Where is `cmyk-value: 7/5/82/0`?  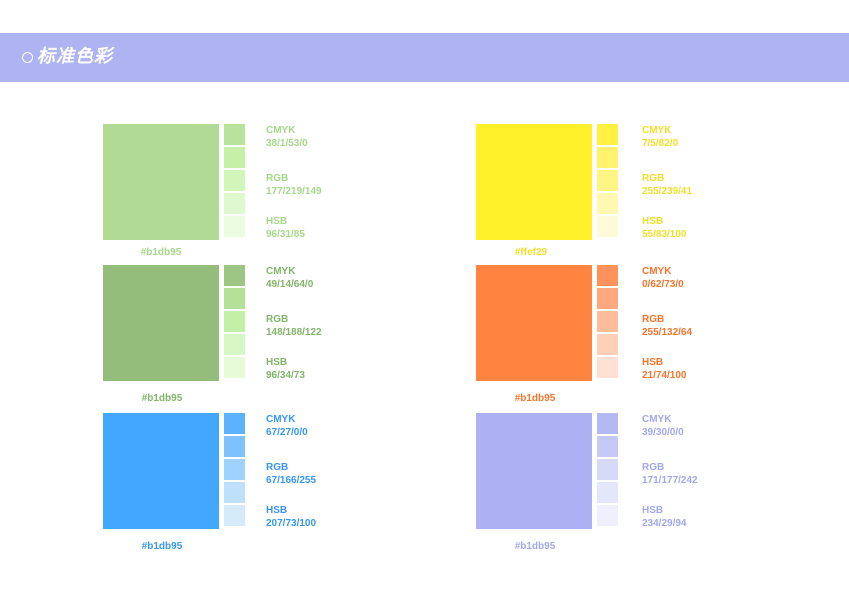 cmyk-value: 7/5/82/0 is located at coordinates (660, 143).